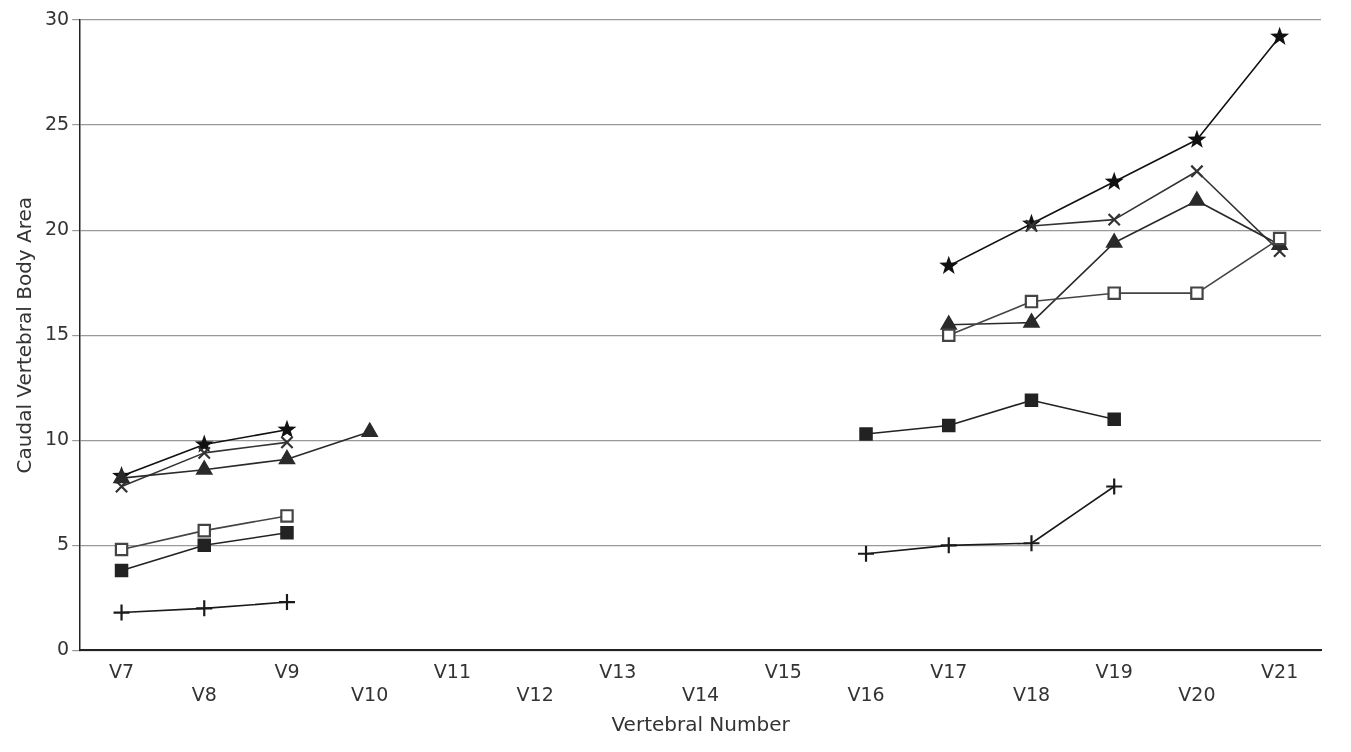 The width and height of the screenshot is (1351, 752). Describe the element at coordinates (535, 693) in the screenshot. I see `x-tick-label: V12` at that location.